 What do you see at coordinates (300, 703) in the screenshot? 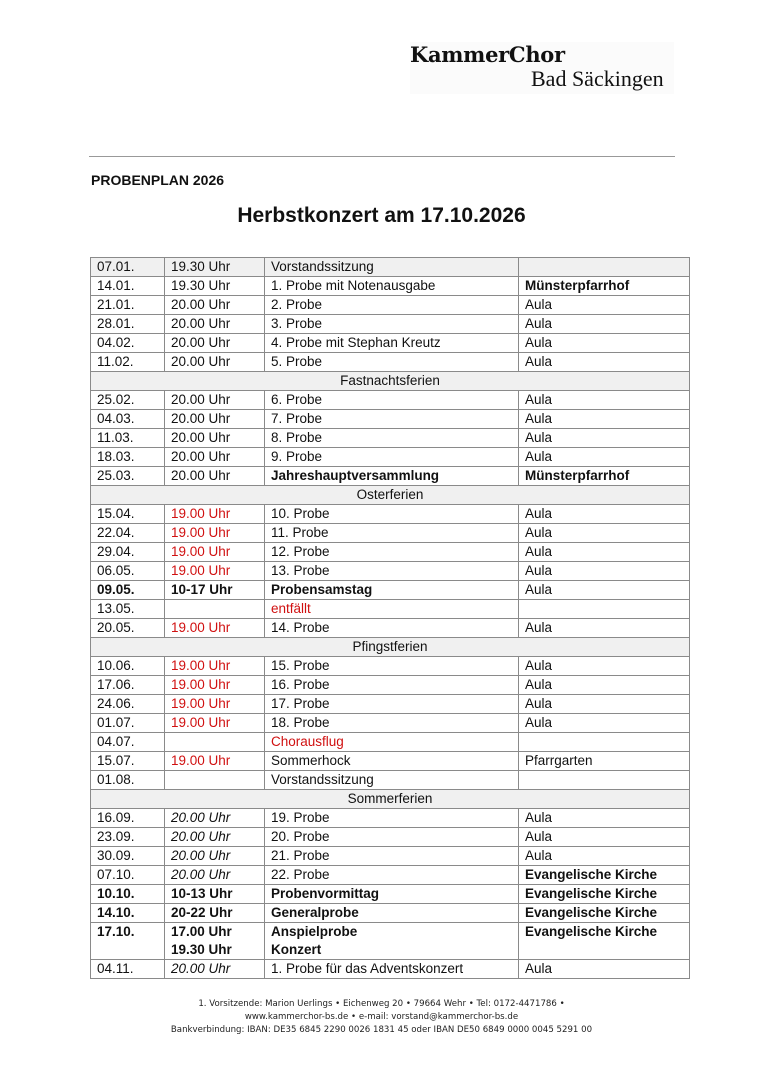
I see `event-text: 17. Probe` at bounding box center [300, 703].